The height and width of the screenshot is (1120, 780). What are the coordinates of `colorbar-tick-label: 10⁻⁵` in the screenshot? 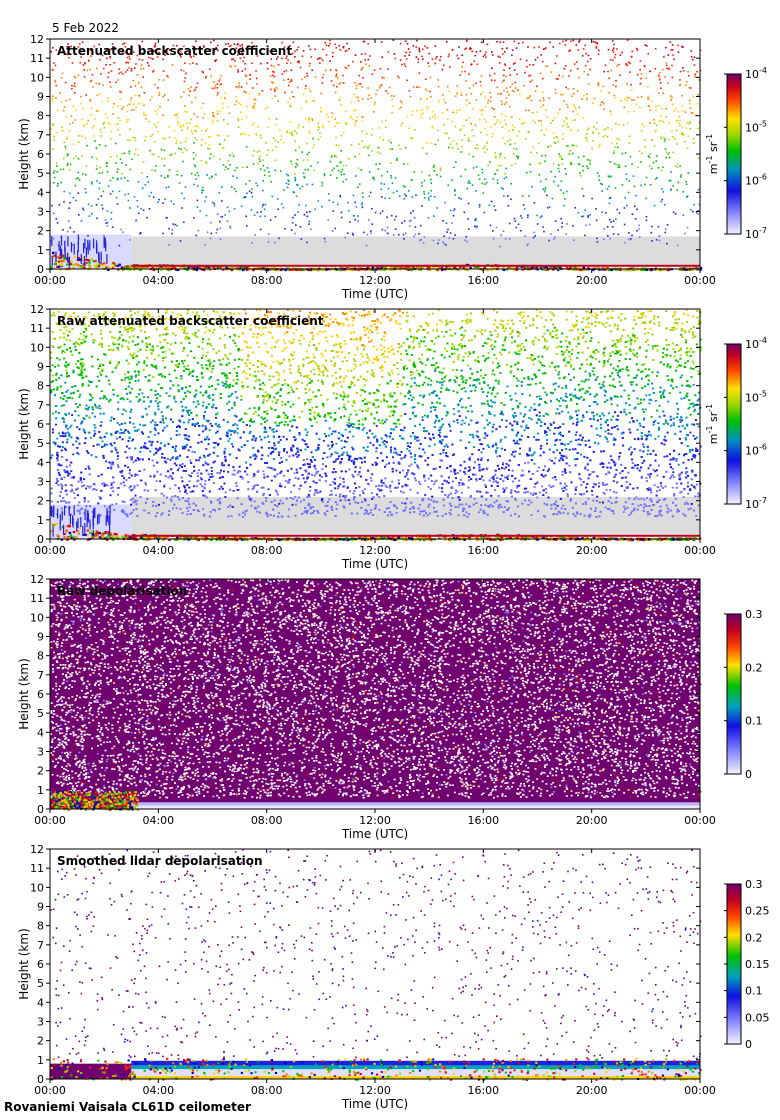 It's located at (756, 126).